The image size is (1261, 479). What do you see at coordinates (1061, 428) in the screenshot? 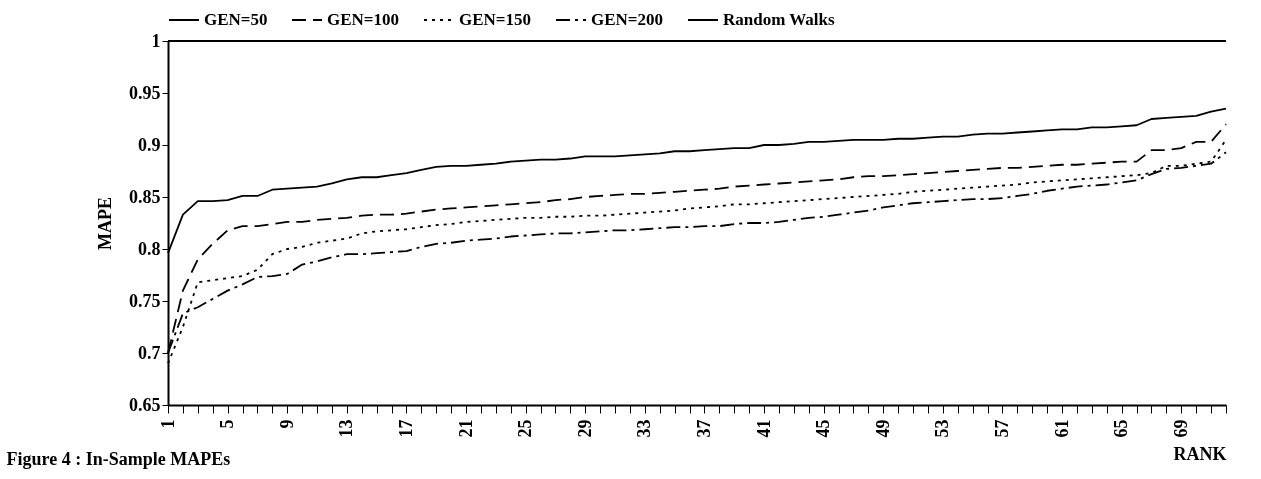
I see `x-tick-label: 61` at bounding box center [1061, 428].